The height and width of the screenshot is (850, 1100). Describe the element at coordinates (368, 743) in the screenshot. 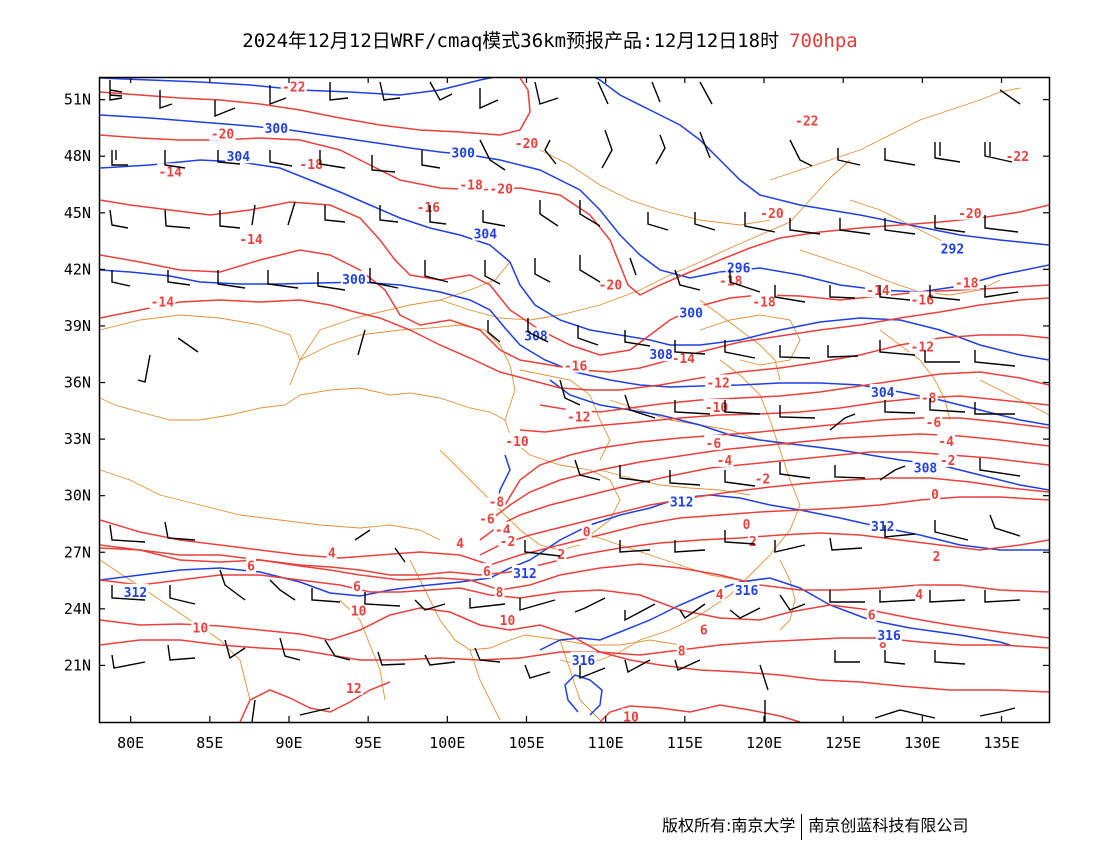

I see `lon-tick-label: 95E` at that location.